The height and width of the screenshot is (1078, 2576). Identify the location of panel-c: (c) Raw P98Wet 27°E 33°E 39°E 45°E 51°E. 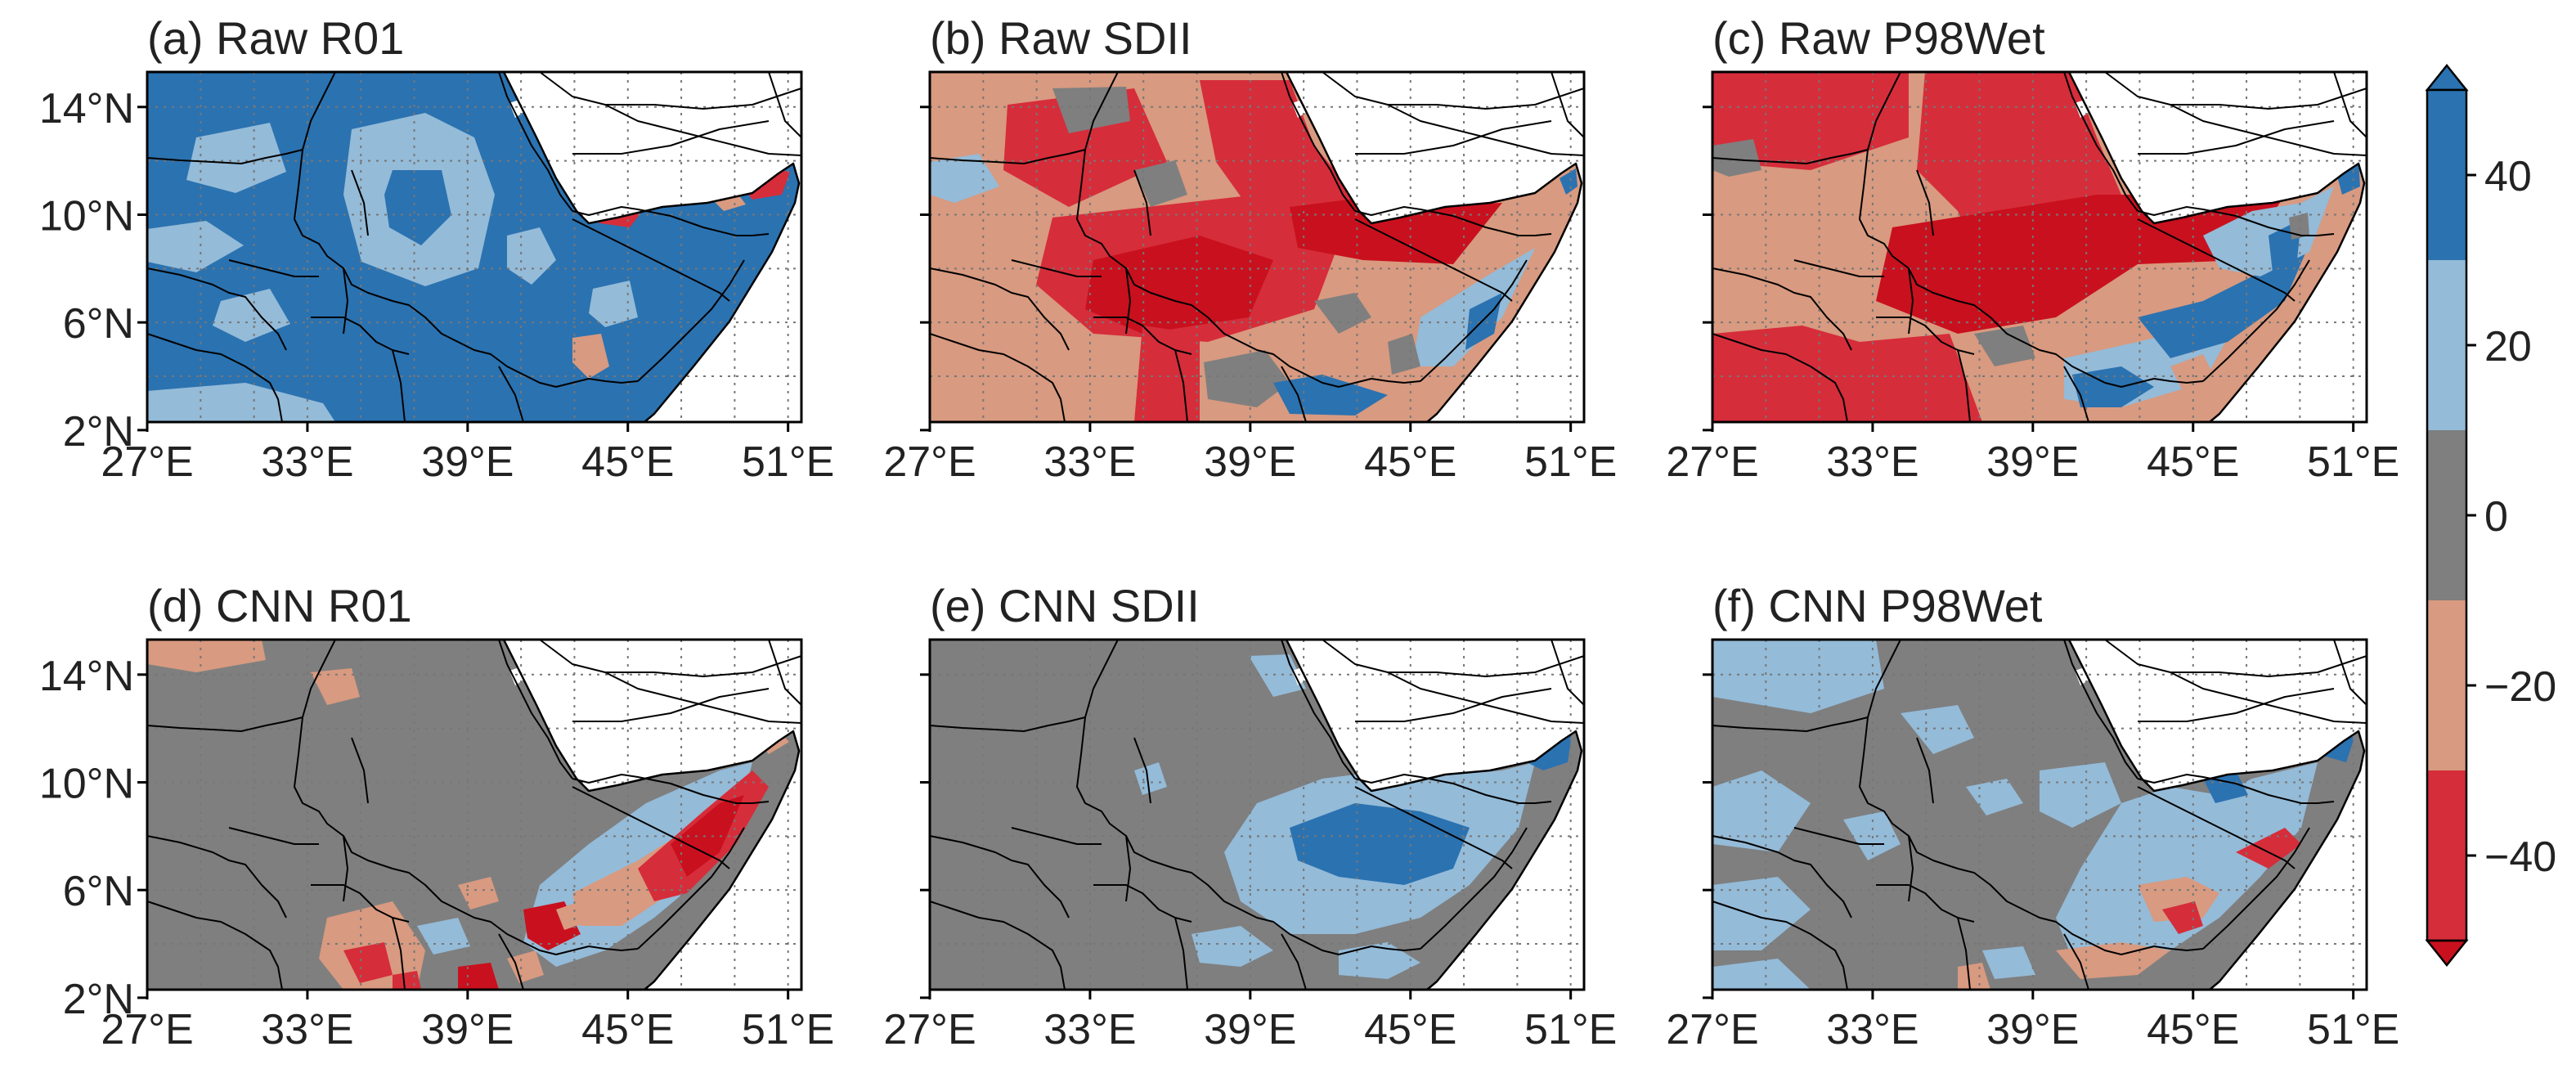
(2033, 249).